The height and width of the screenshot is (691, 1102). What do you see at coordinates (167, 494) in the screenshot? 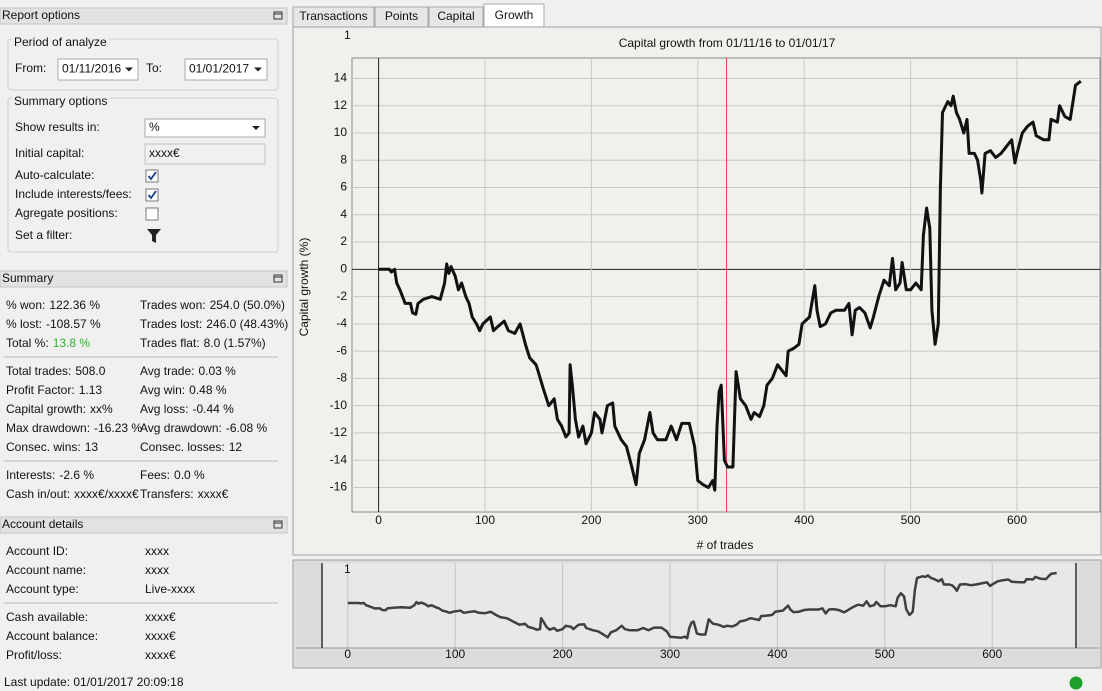
I see `stat-label: Transfers:` at bounding box center [167, 494].